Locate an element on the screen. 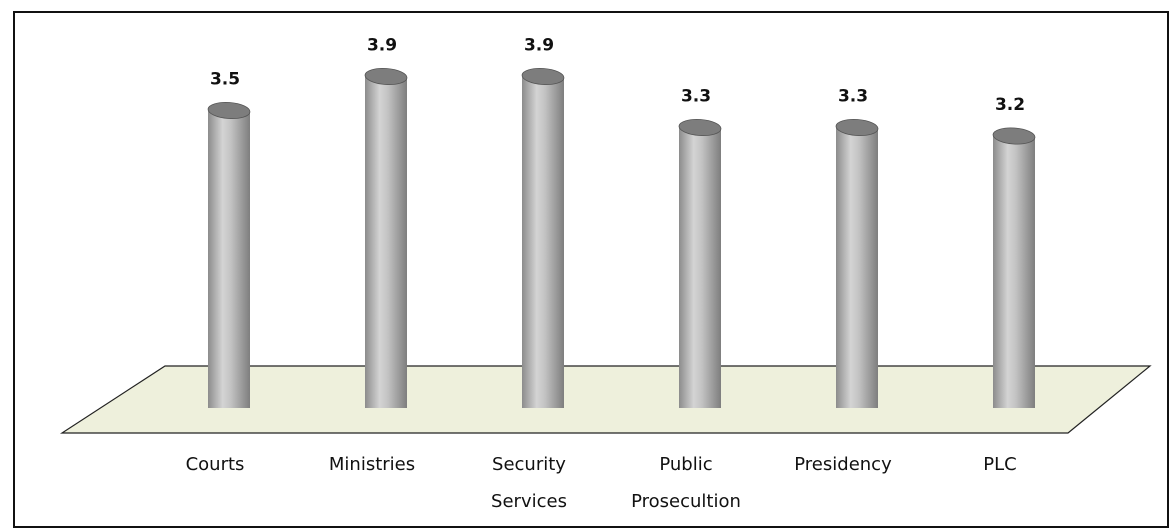 The width and height of the screenshot is (1172, 532). x-tick-label: Ministries is located at coordinates (372, 464).